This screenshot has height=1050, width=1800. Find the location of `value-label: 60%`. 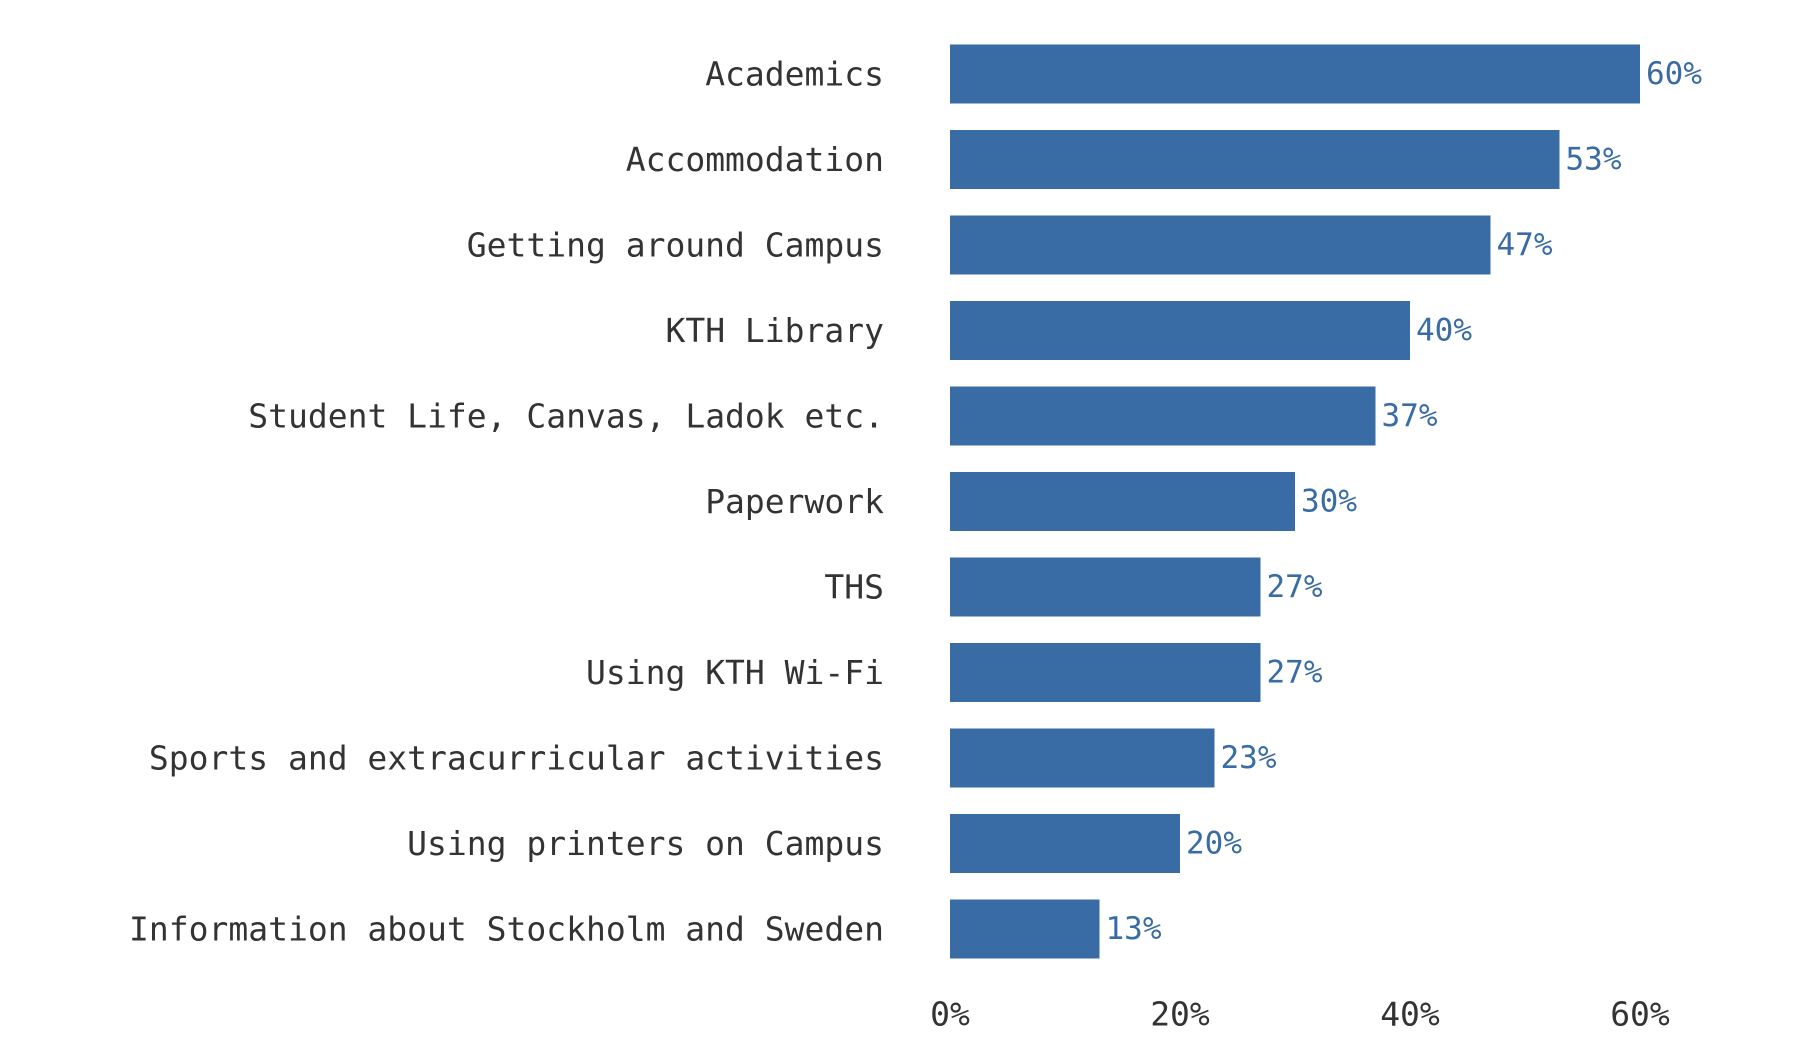

value-label: 60% is located at coordinates (1674, 74).